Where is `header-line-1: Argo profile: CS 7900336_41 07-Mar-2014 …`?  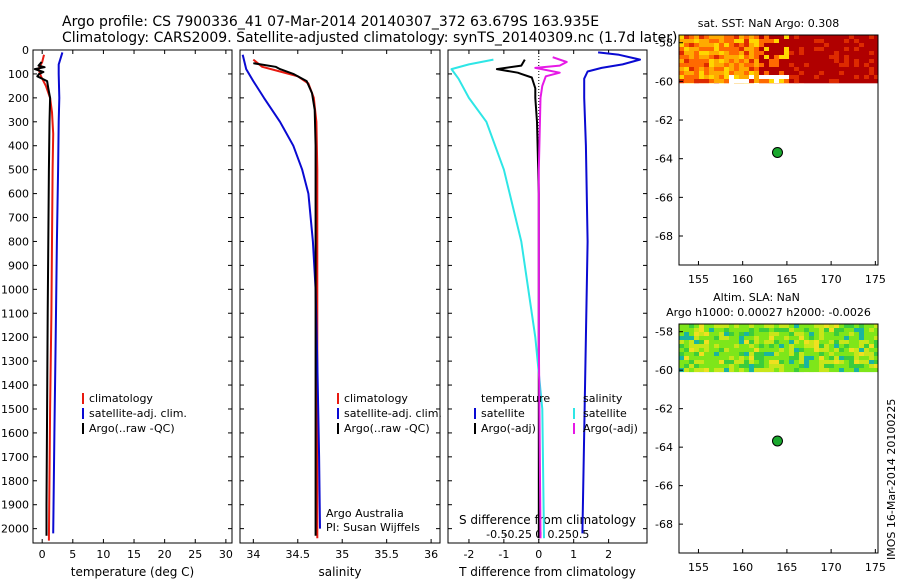 header-line-1: Argo profile: CS 7900336_41 07-Mar-2014 … is located at coordinates (331, 22).